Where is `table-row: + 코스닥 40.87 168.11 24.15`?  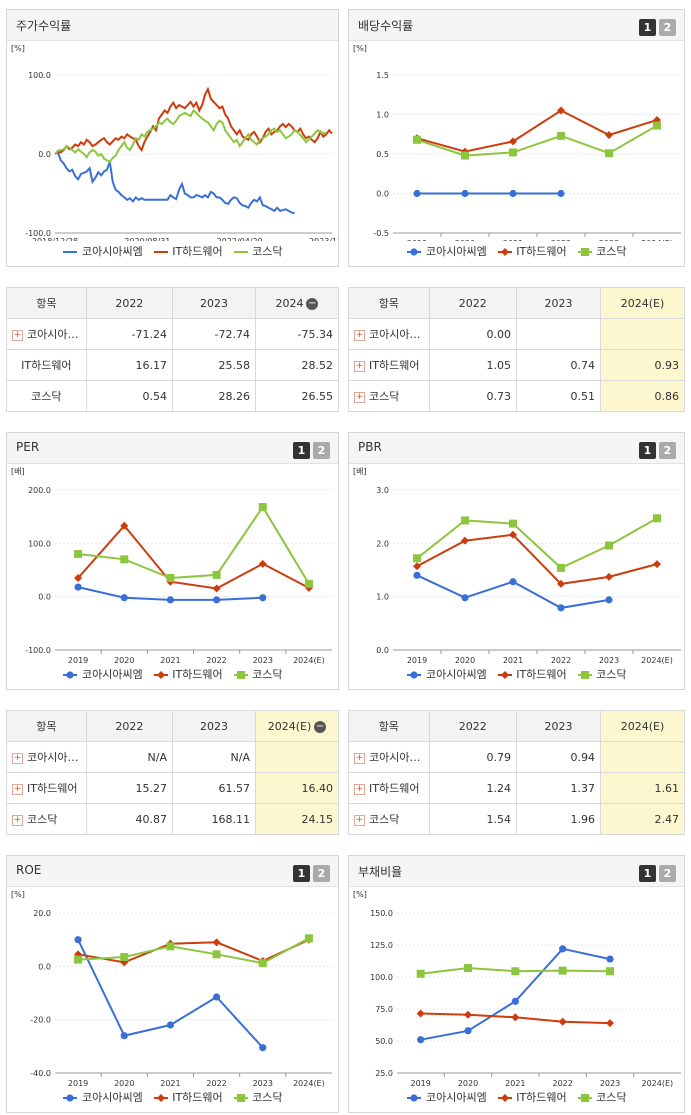
table-row: + 코스닥 40.87 168.11 24.15 is located at coordinates (173, 819).